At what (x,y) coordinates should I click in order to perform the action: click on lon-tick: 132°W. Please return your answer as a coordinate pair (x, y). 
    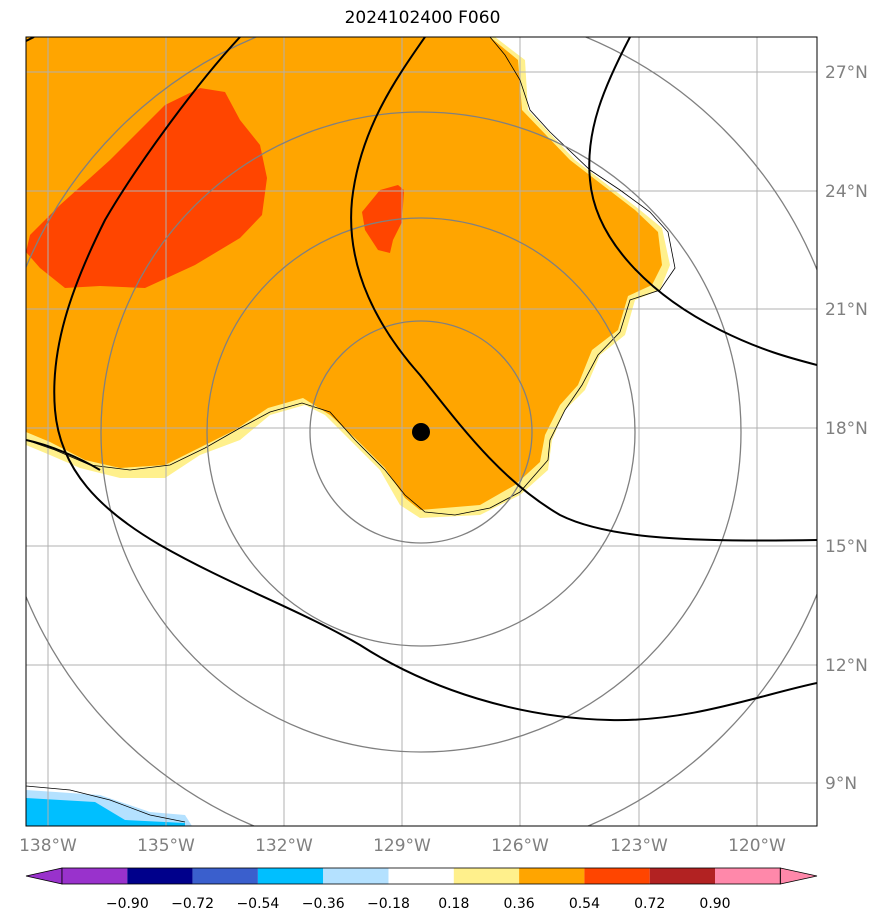
    Looking at the image, I should click on (284, 846).